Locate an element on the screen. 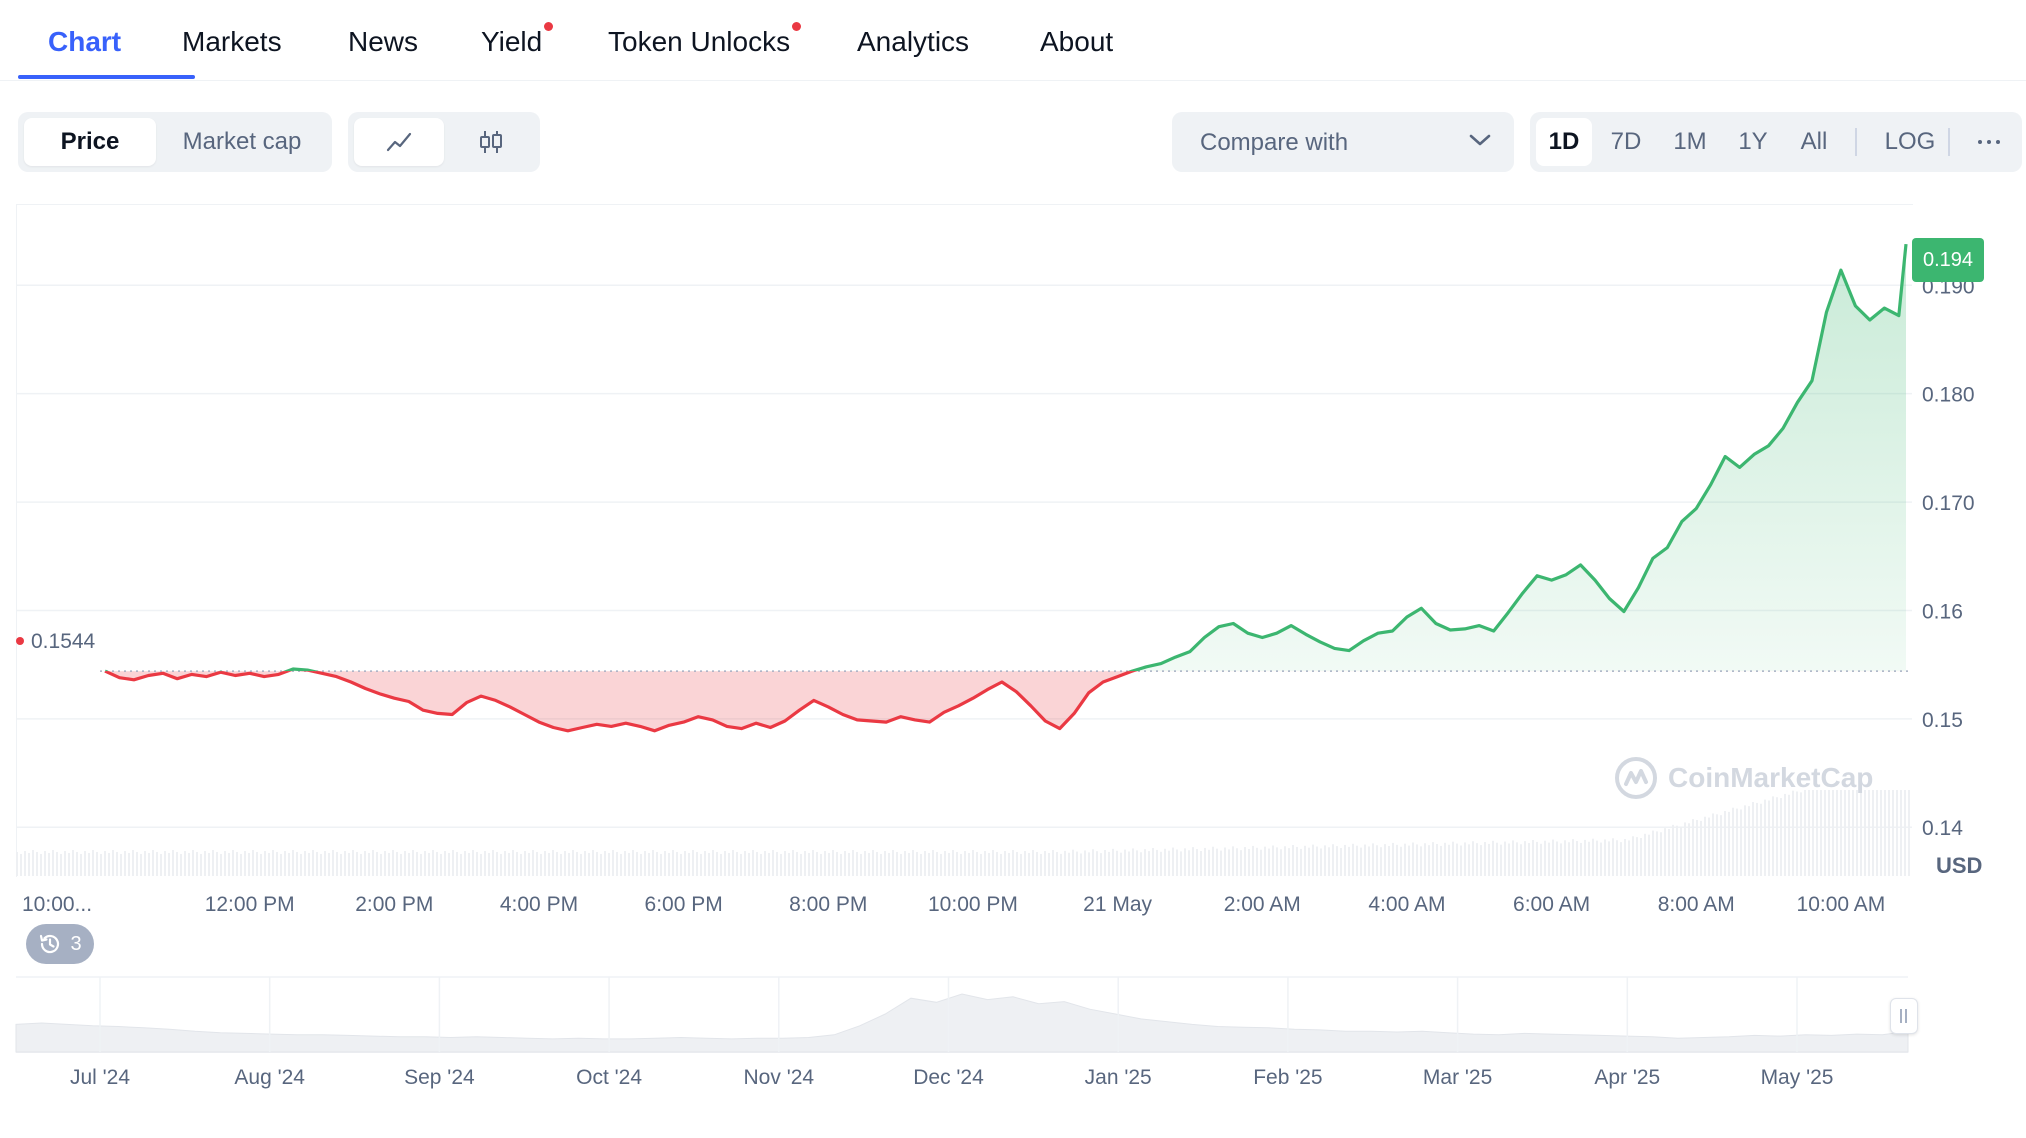 This screenshot has height=1138, width=2026. overview-area is located at coordinates (962, 1023).